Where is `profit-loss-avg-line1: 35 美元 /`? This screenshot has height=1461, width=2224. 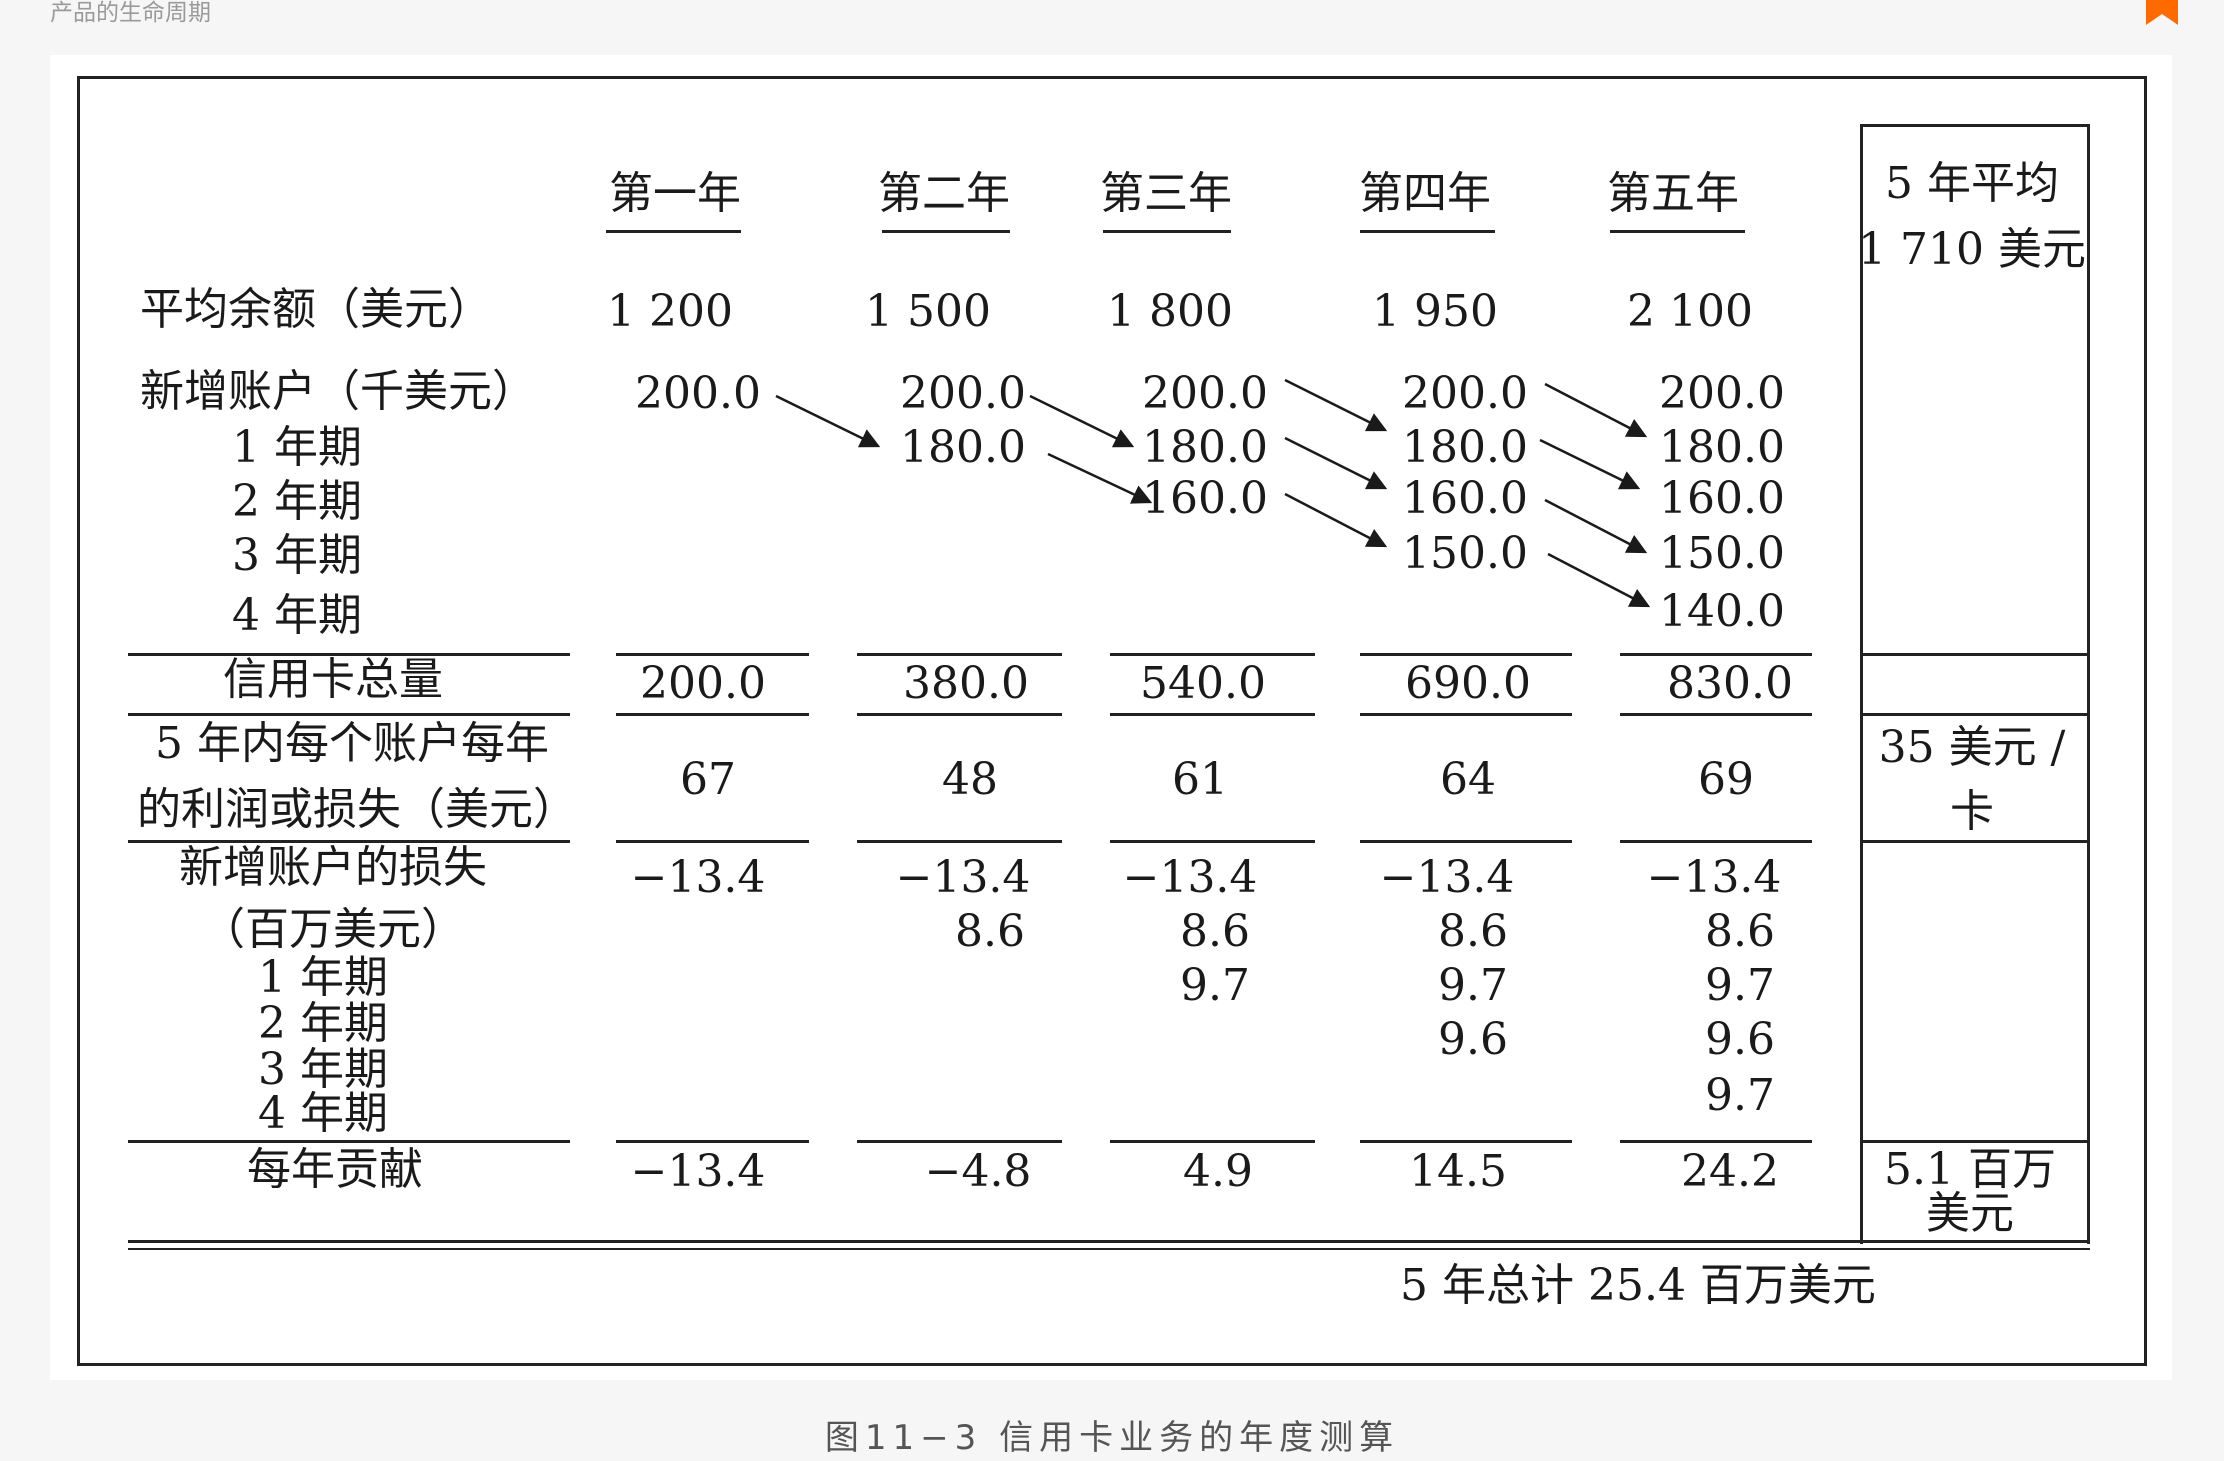 profit-loss-avg-line1: 35 美元 / is located at coordinates (1972, 747).